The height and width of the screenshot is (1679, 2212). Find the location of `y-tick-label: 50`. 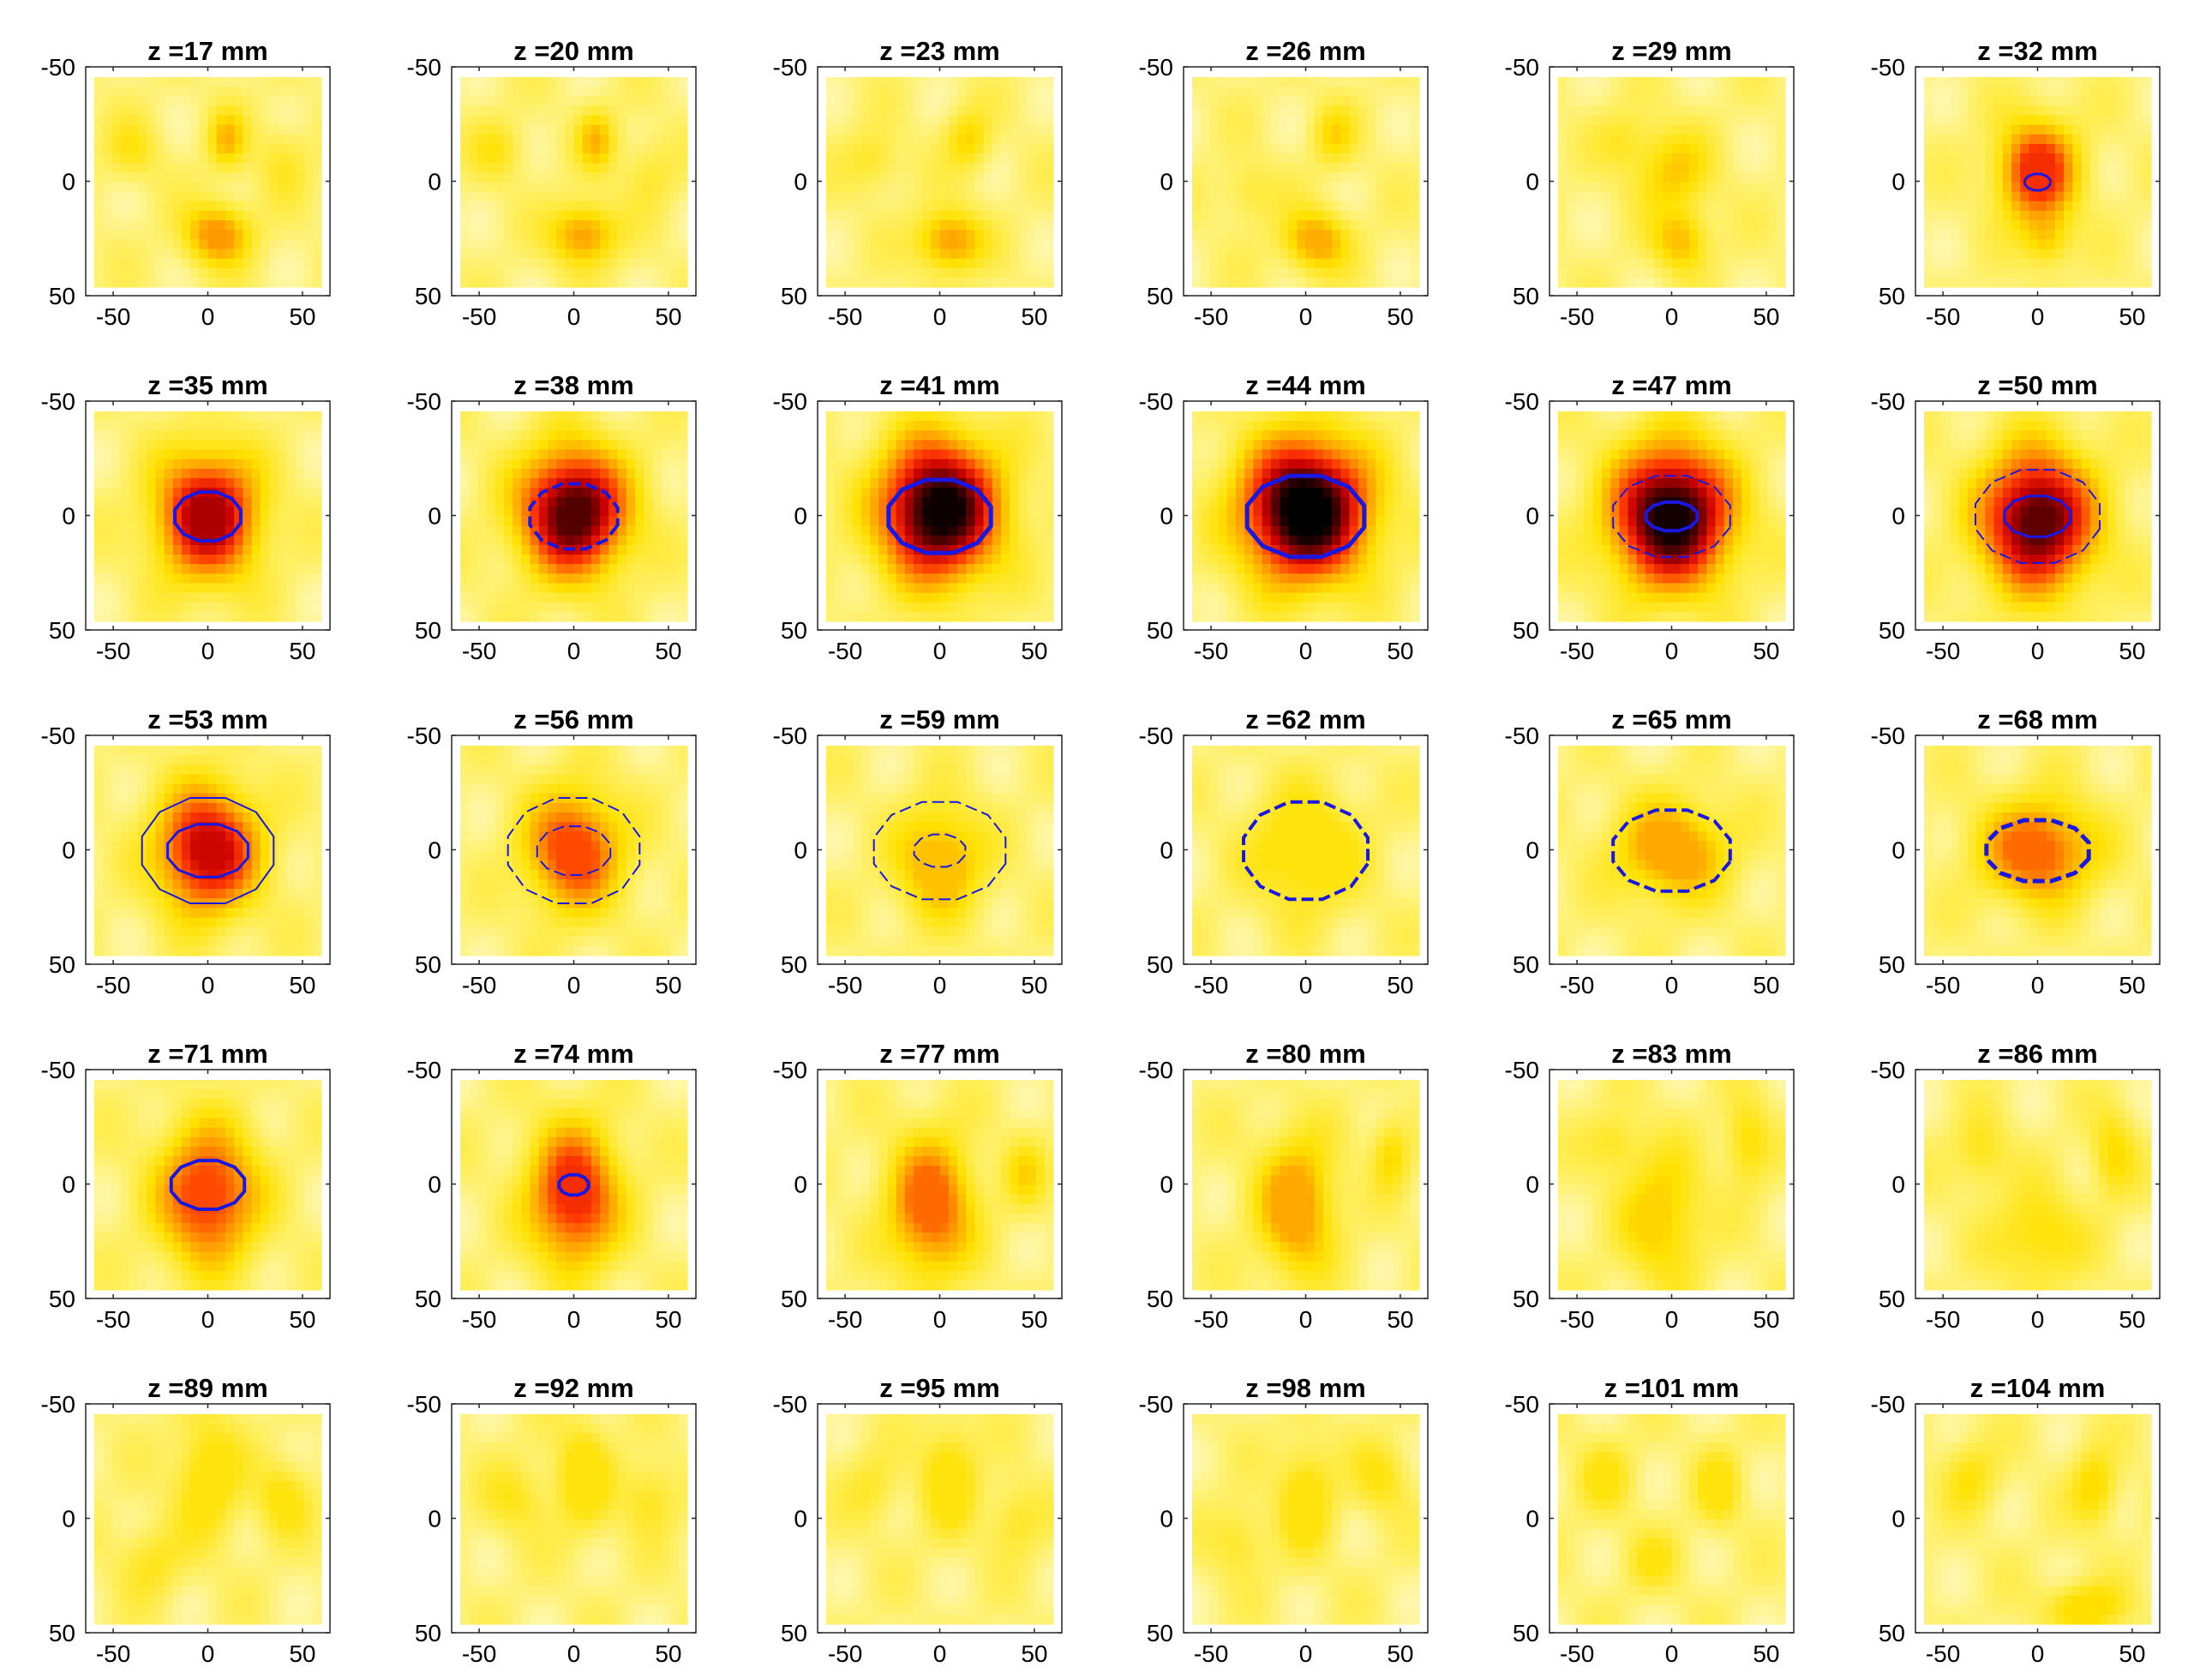

y-tick-label: 50 is located at coordinates (62, 630).